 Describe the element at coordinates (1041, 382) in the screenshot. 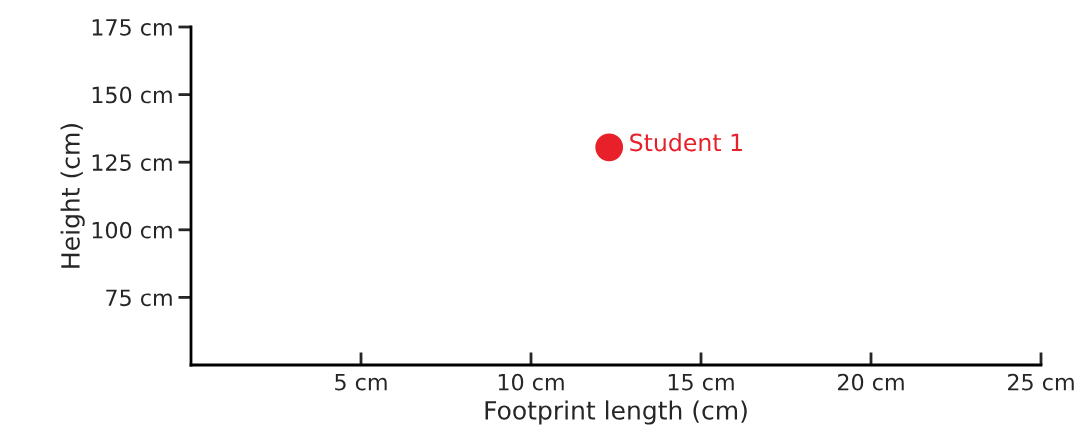

I see `x-tick-label: 25 cm` at that location.